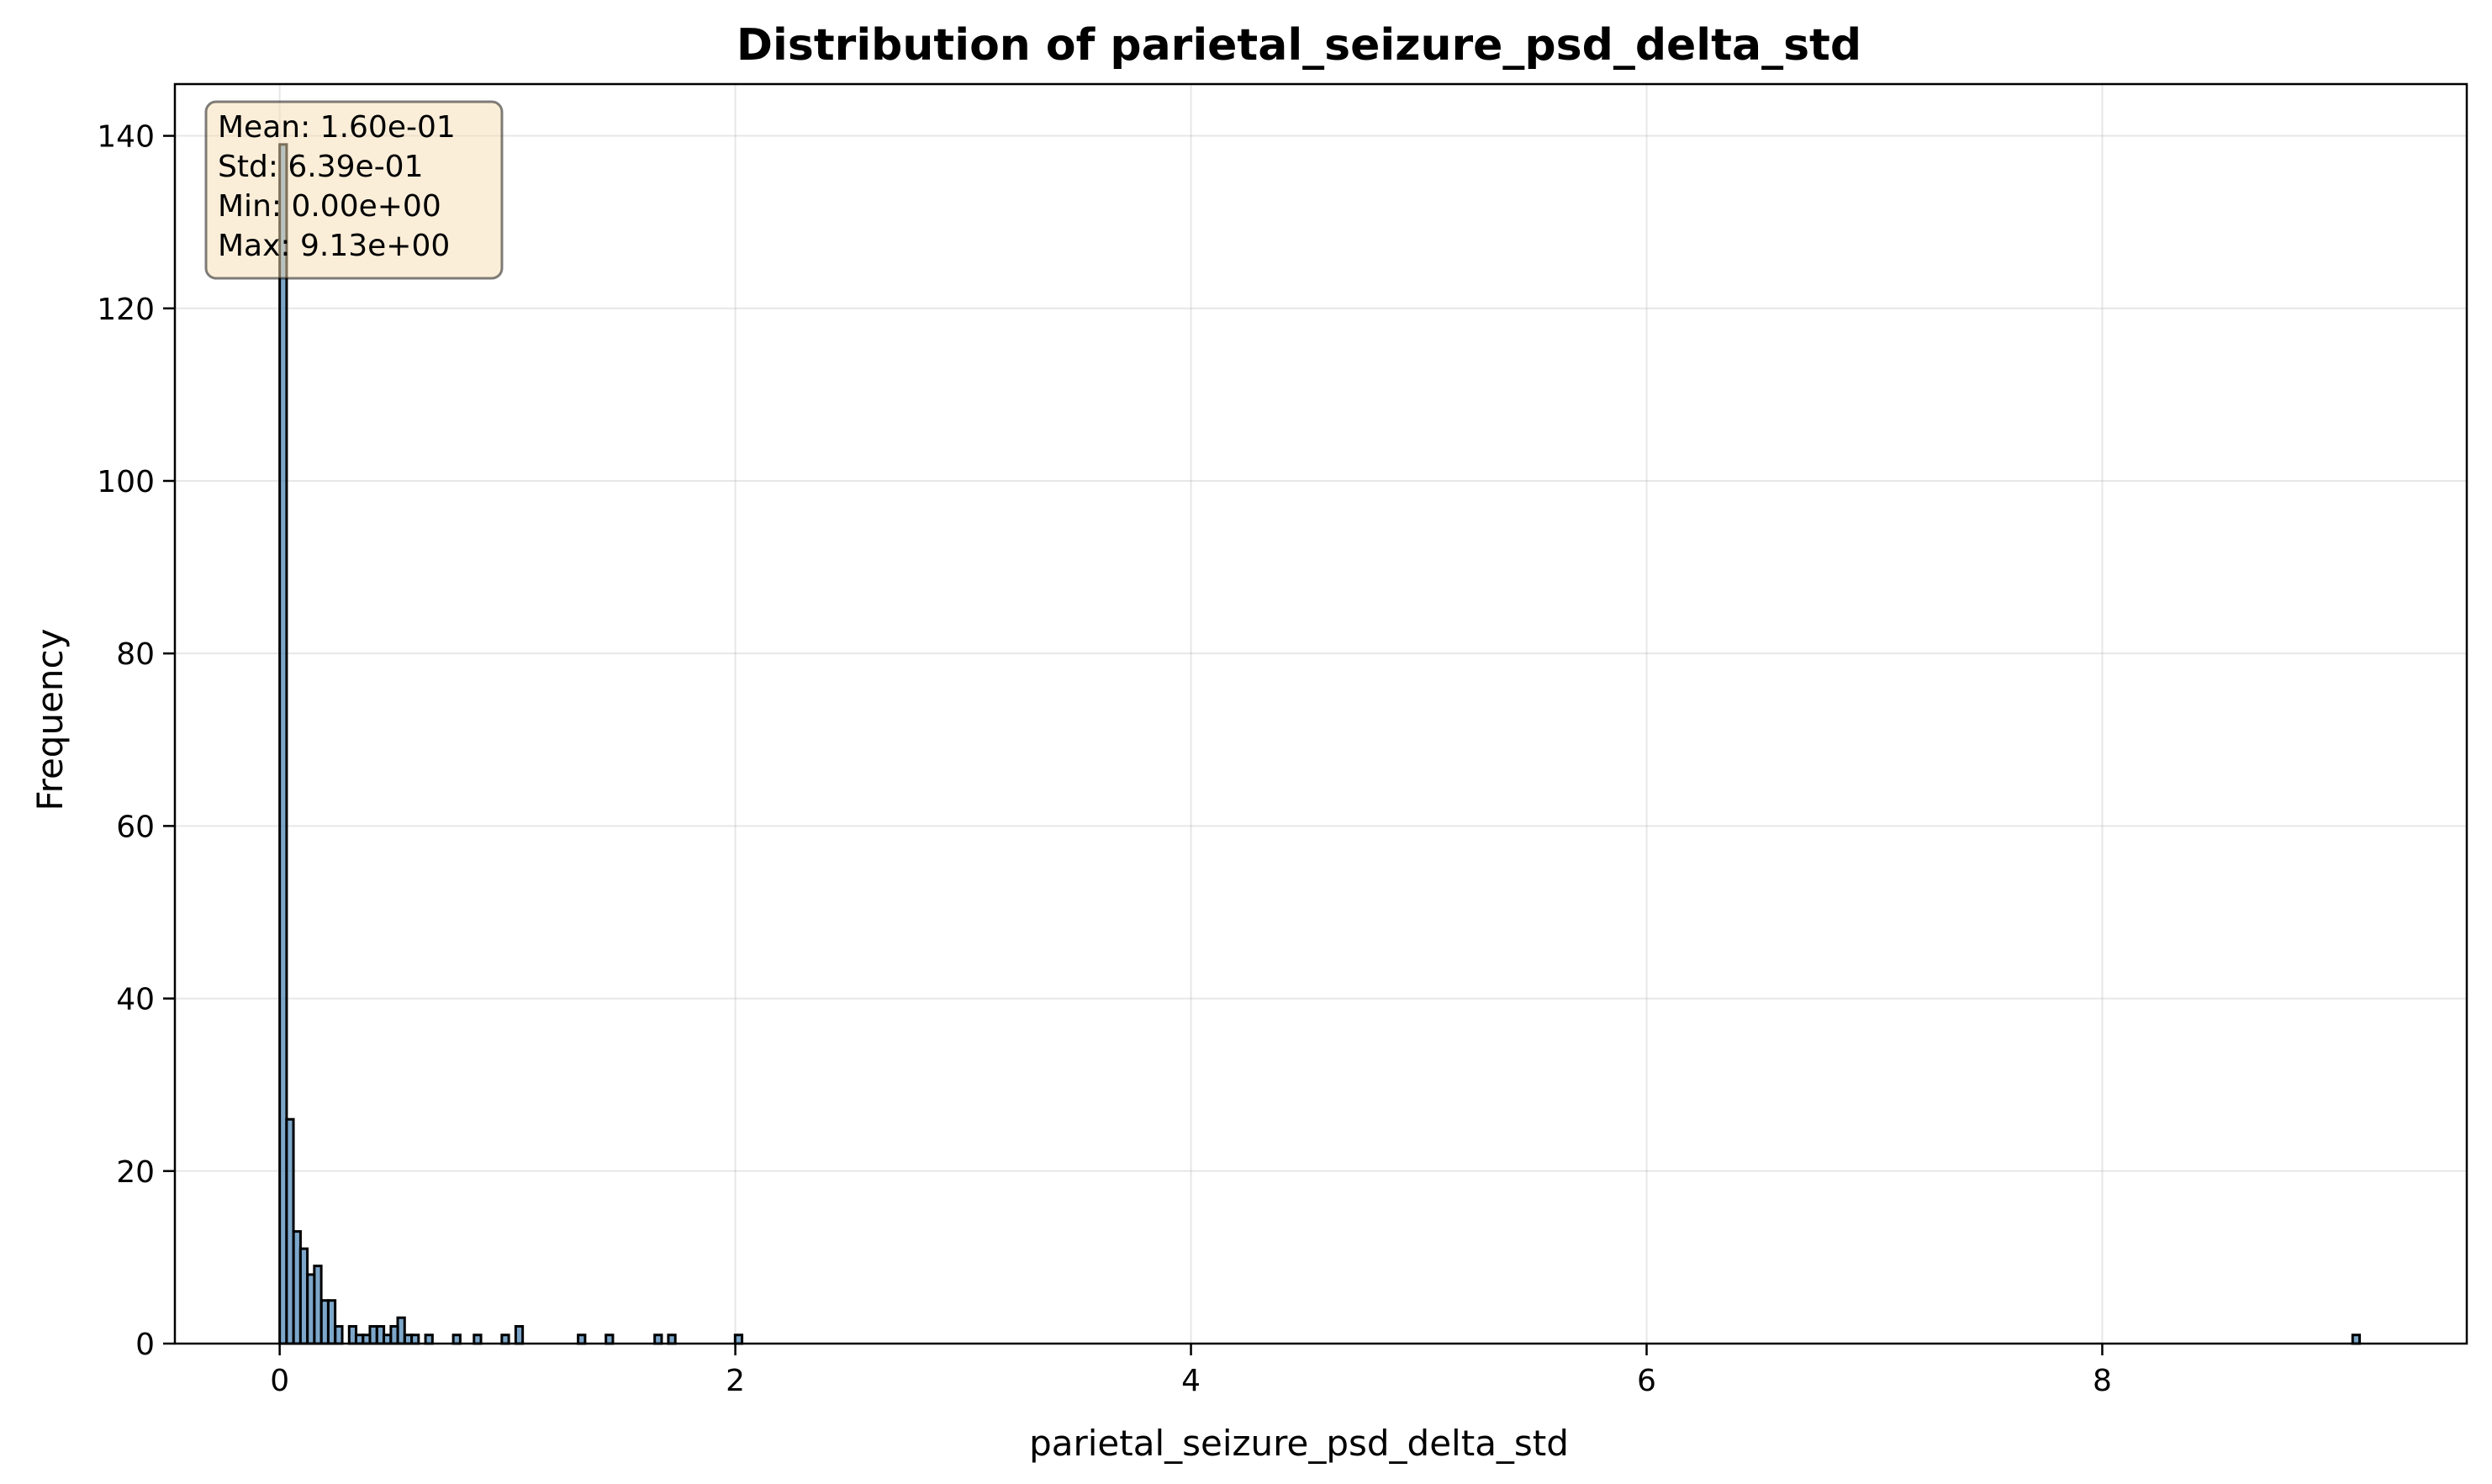 The width and height of the screenshot is (2492, 1484). I want to click on annotation-background, so click(354, 190).